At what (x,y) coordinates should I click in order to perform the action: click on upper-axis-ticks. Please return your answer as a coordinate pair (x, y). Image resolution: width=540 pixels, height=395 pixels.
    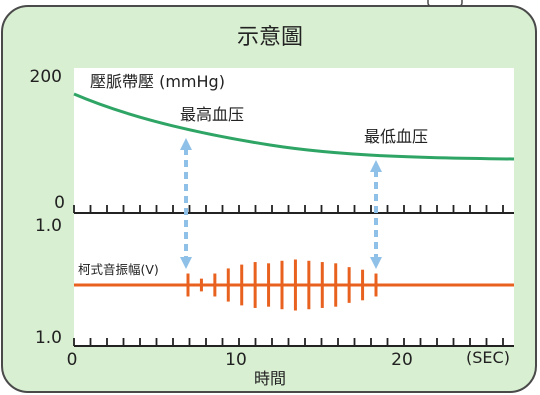
    Looking at the image, I should click on (288, 209).